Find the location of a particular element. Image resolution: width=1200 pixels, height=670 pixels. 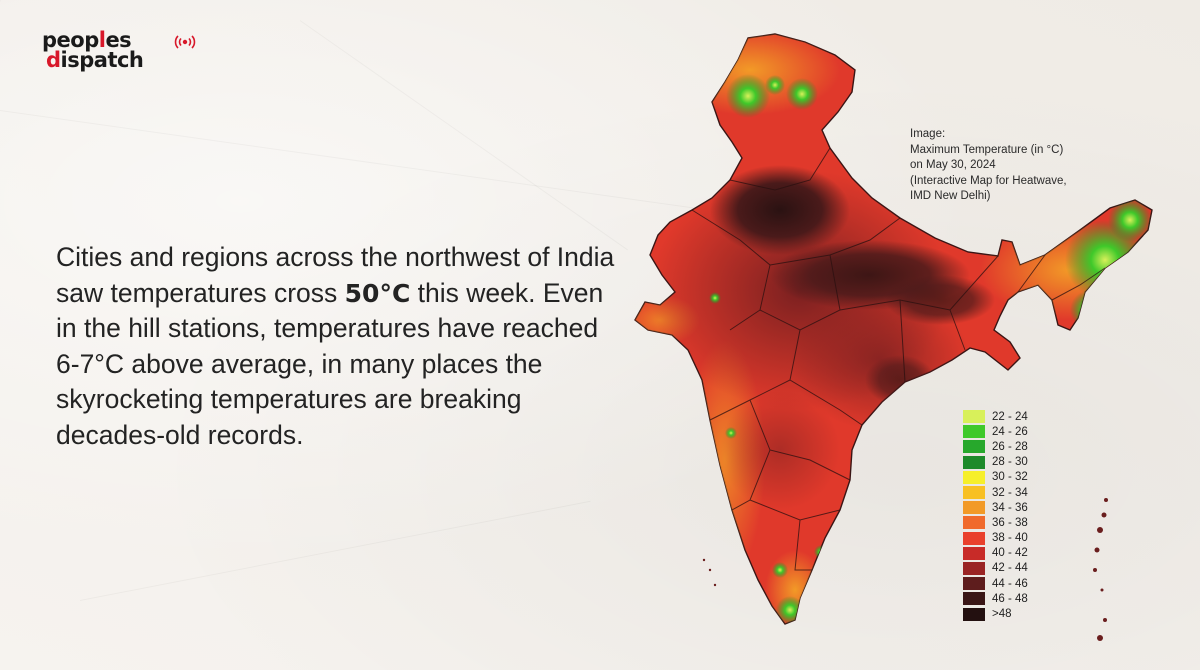

brand-logo: peoples dispatch is located at coordinates (119, 50).